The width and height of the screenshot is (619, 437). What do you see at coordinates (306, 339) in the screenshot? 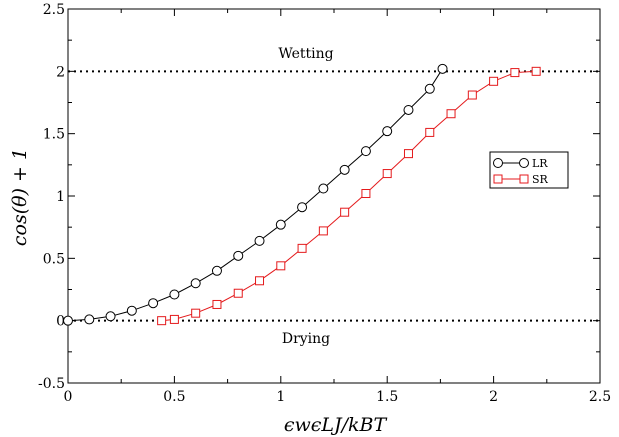
I see `drying-annotation: Drying` at bounding box center [306, 339].